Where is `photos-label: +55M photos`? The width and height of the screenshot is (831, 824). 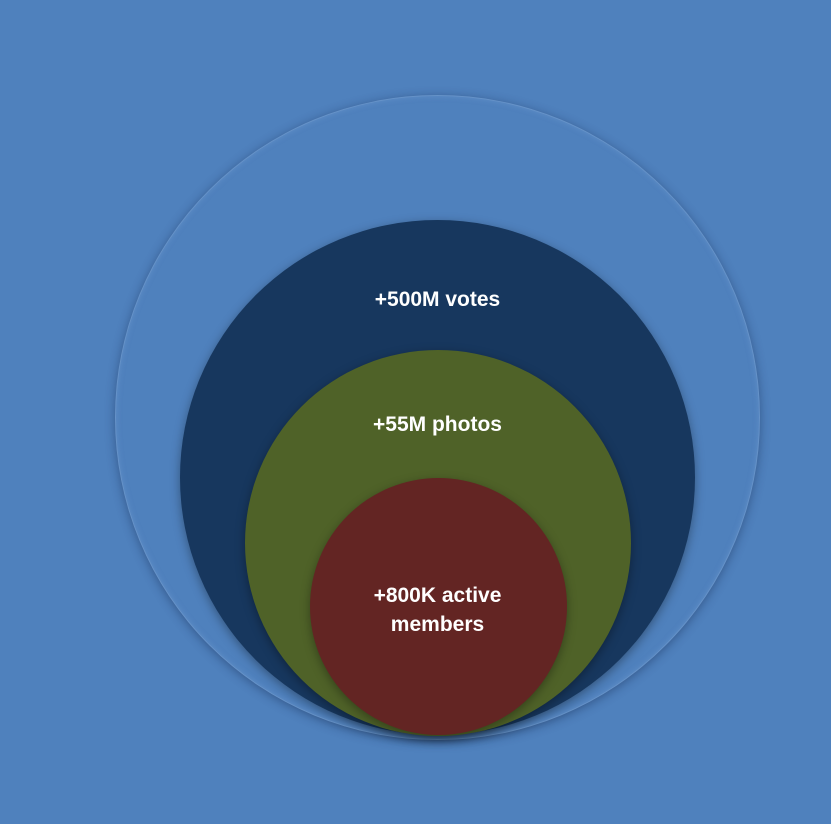
photos-label: +55M photos is located at coordinates (437, 424).